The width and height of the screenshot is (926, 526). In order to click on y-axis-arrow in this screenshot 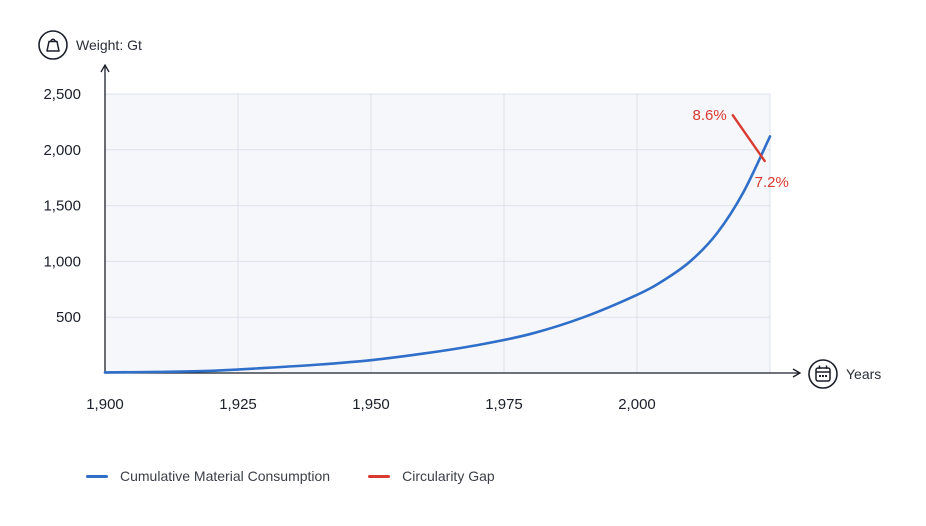, I will do `click(105, 68)`.